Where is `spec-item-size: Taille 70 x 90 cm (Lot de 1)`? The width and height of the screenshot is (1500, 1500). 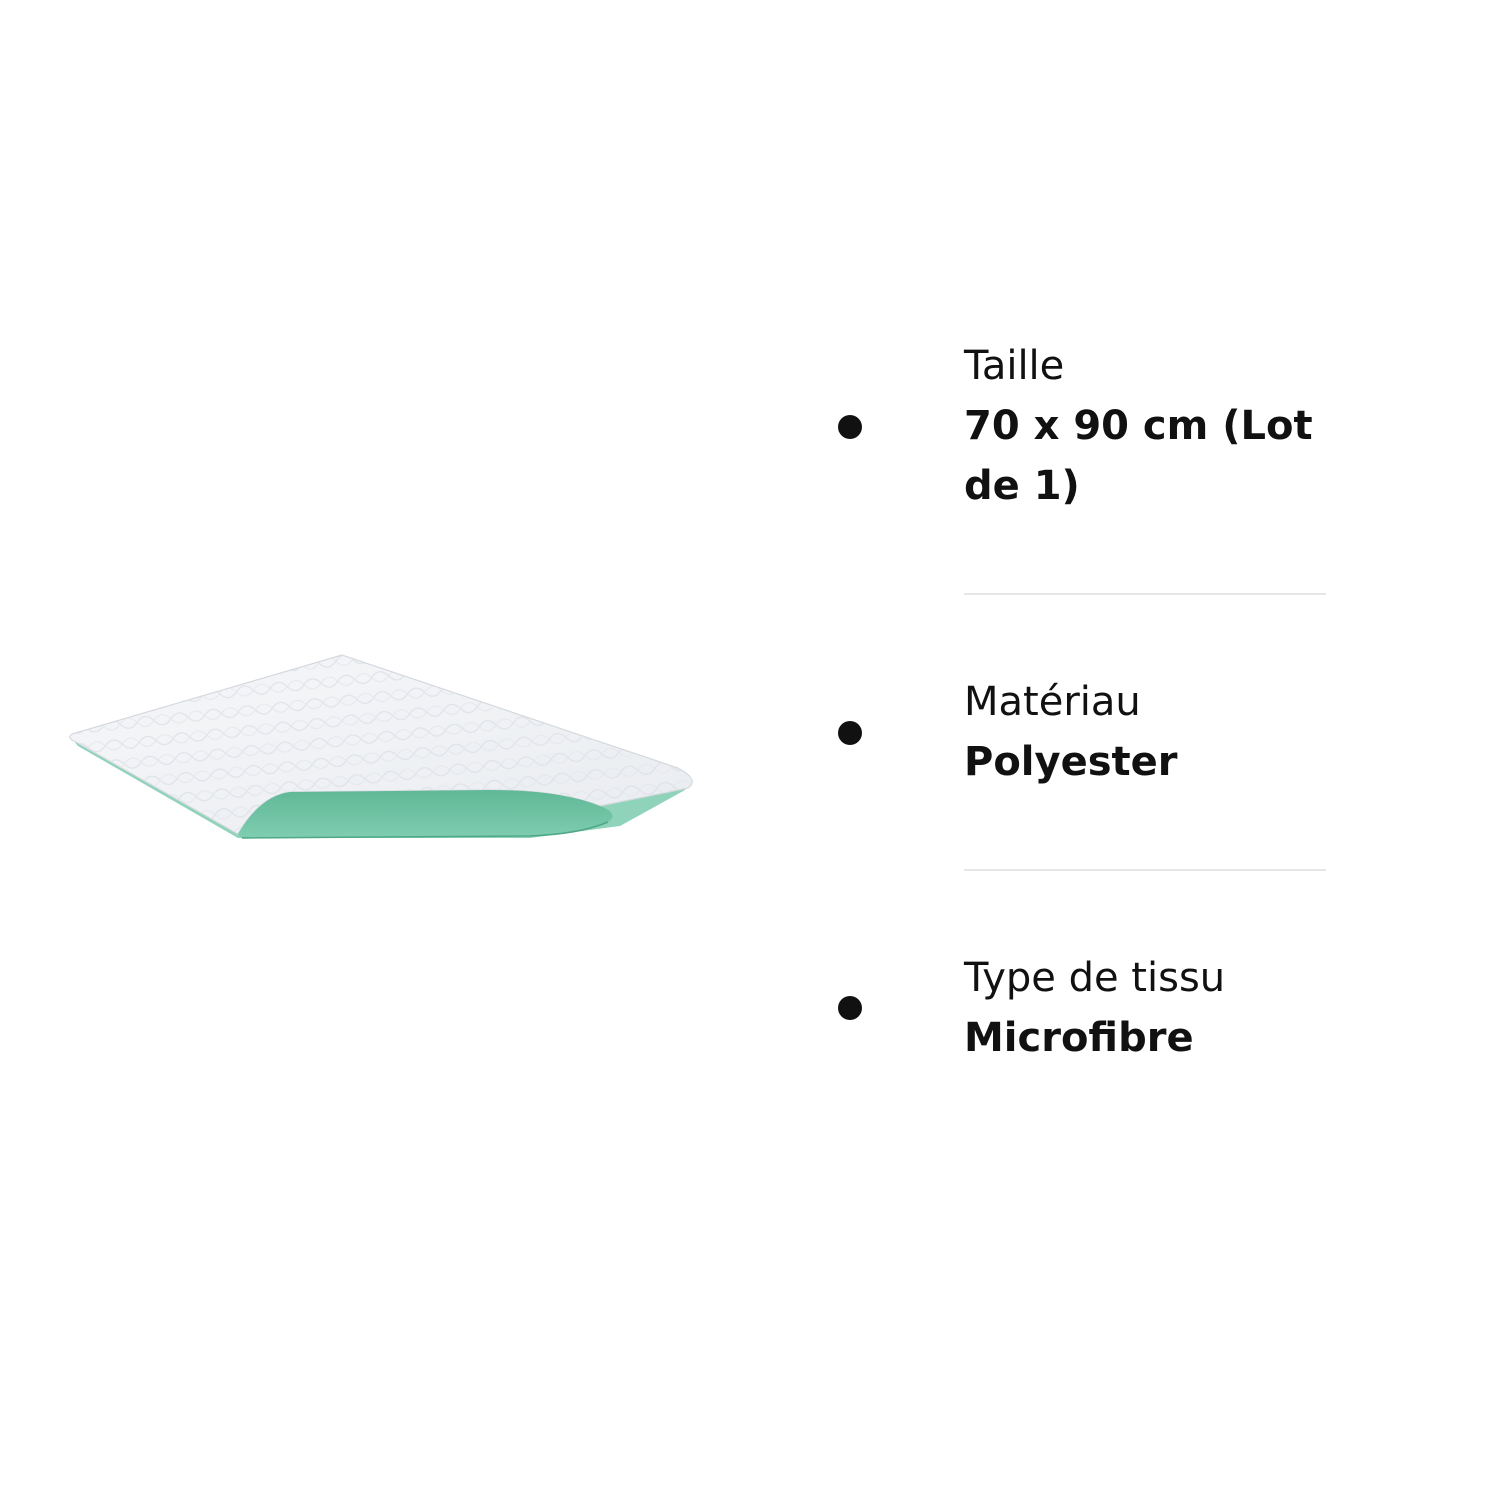
spec-item-size: Taille 70 x 90 cm (Lot de 1) is located at coordinates (1164, 426).